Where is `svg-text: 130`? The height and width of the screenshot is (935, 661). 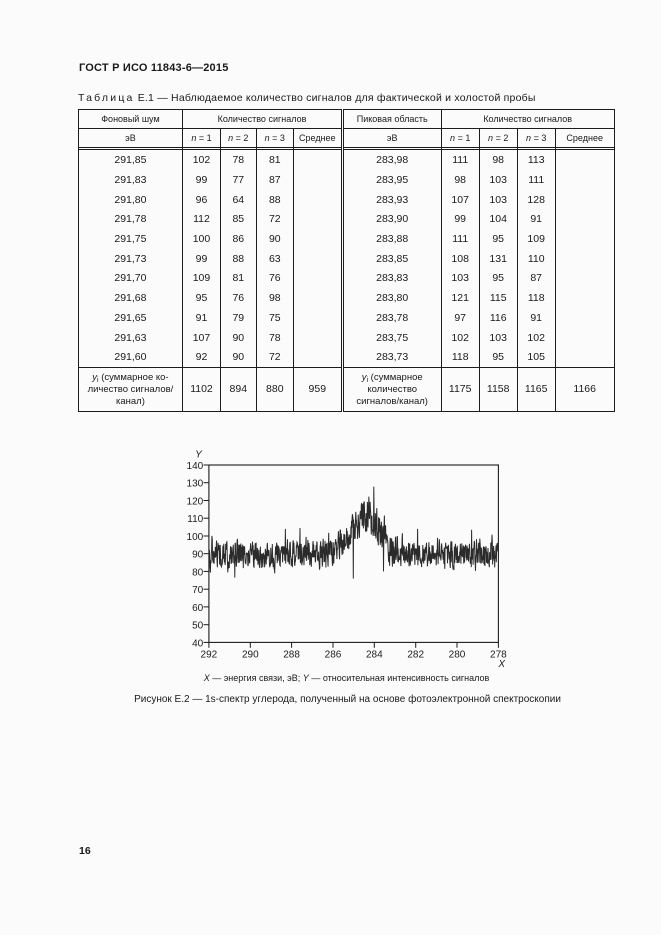
svg-text: 130 is located at coordinates (195, 484).